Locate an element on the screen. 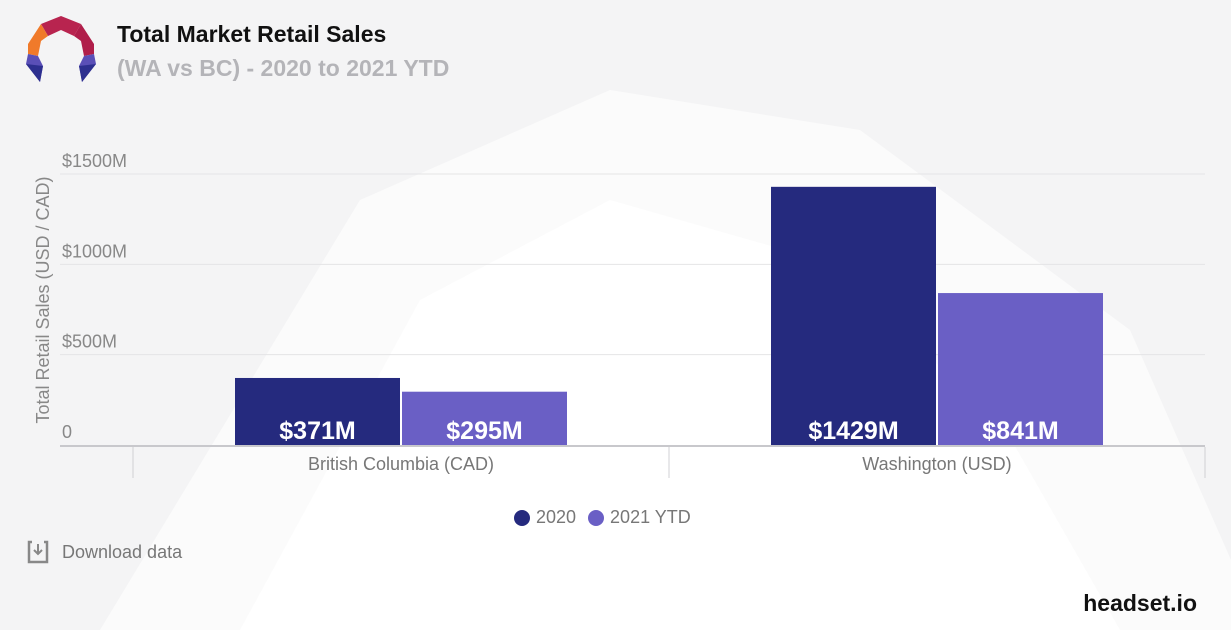 The image size is (1231, 630). headset-logo is located at coordinates (61, 49).